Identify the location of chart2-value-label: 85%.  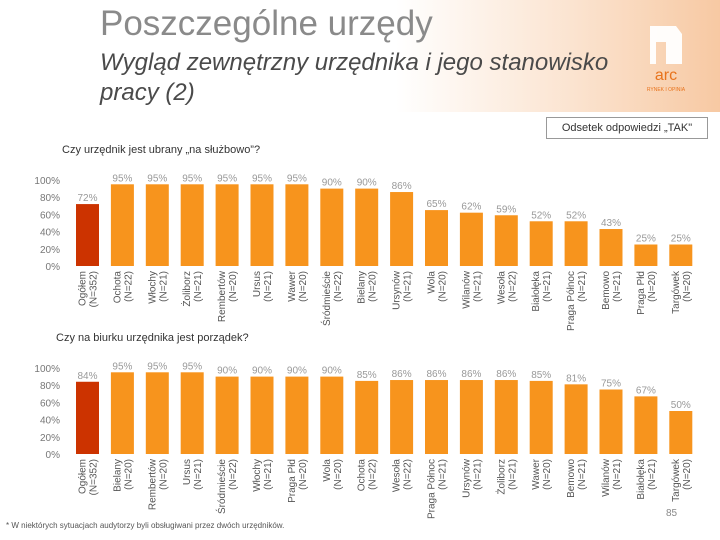
(541, 375).